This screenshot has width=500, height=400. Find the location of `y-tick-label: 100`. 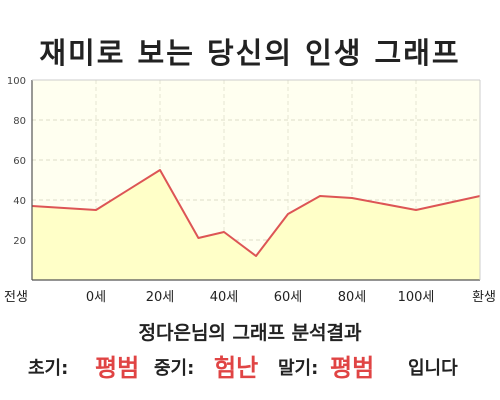

y-tick-label: 100 is located at coordinates (16, 81).